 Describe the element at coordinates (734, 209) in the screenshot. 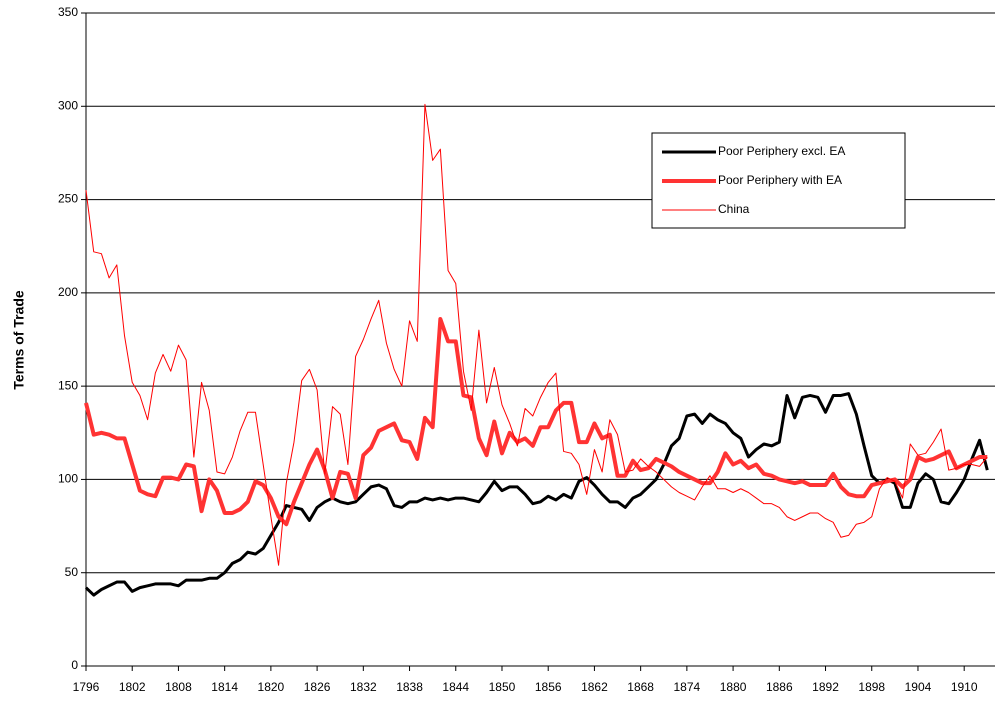

I see `legend-label: China` at that location.